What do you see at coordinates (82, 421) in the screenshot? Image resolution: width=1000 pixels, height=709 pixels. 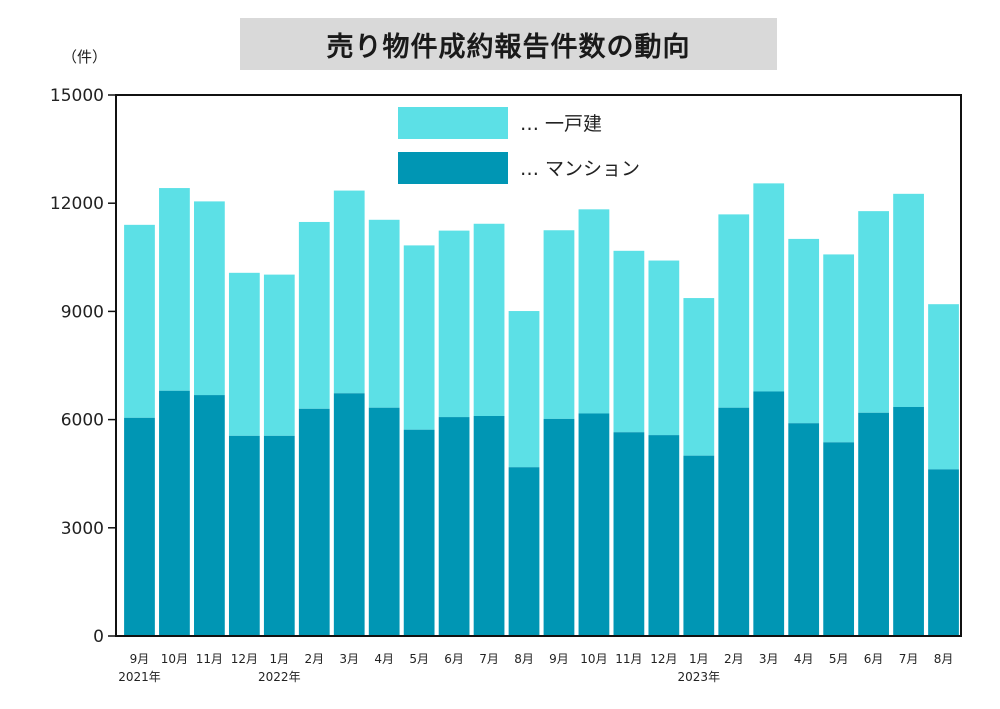 I see `y-tick-label: 6000` at bounding box center [82, 421].